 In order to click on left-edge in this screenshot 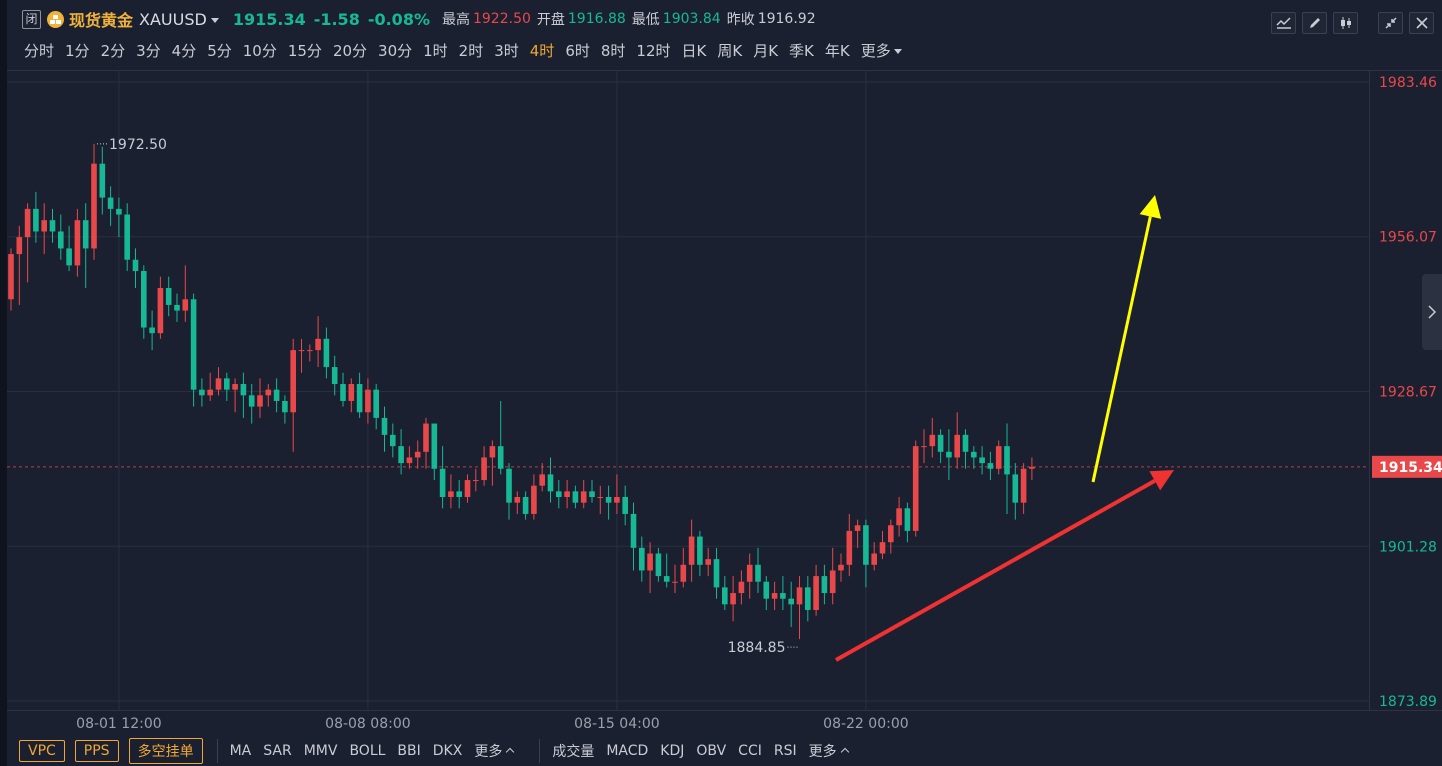, I will do `click(3, 383)`.